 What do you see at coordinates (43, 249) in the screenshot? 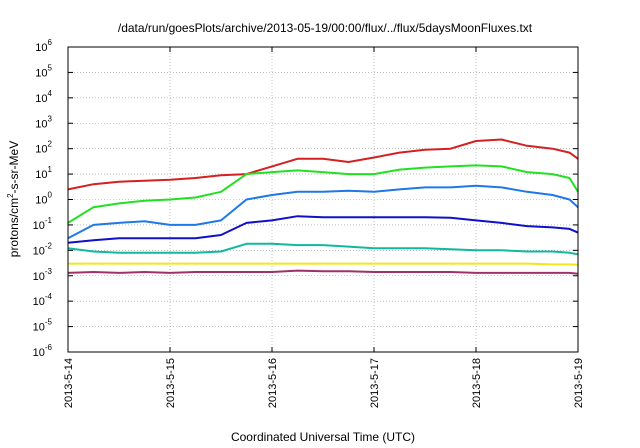
I see `y-tick-label: 10⁻²` at bounding box center [43, 249].